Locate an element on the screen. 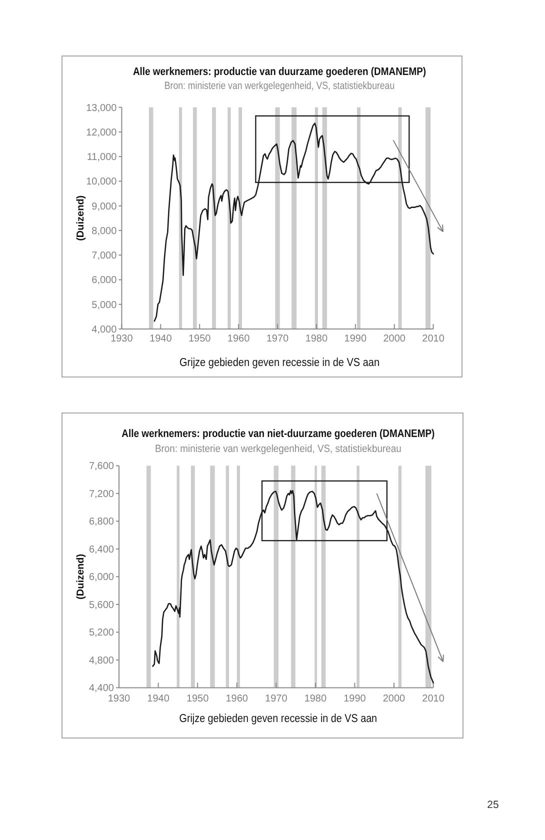  y-tick-label: 6,800 is located at coordinates (101, 522).